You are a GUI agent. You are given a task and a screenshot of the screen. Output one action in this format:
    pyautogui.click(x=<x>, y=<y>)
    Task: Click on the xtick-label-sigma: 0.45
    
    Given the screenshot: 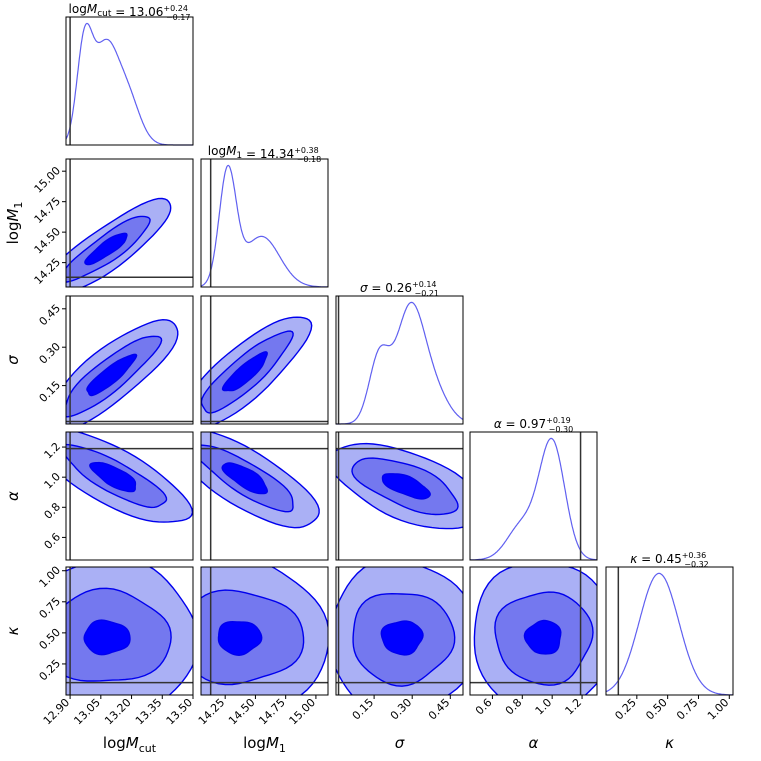 What is the action you would take?
    pyautogui.click(x=439, y=709)
    